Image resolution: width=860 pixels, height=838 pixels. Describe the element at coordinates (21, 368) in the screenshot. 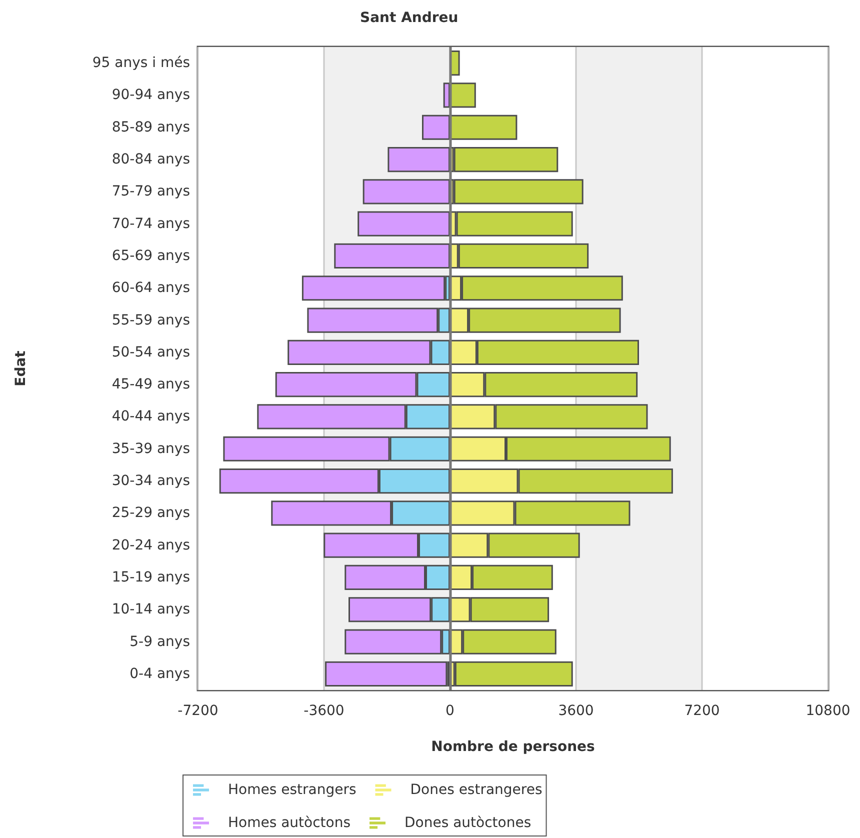

I see `y-axis-title: Edat` at that location.